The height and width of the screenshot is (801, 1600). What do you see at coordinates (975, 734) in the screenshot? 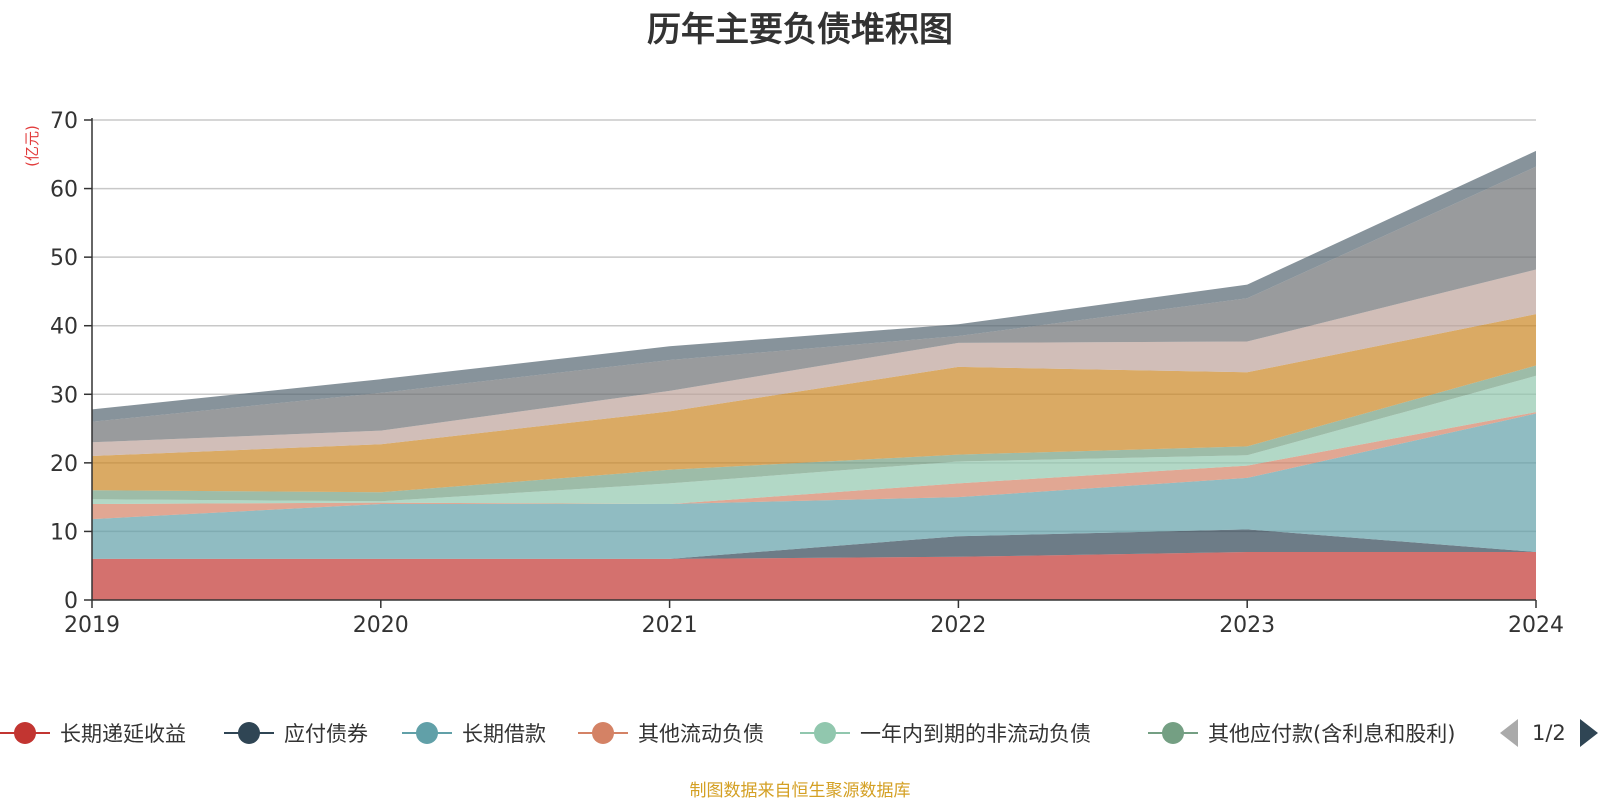
I see `legend-label: 一年内到期的非流动负债` at bounding box center [975, 734].